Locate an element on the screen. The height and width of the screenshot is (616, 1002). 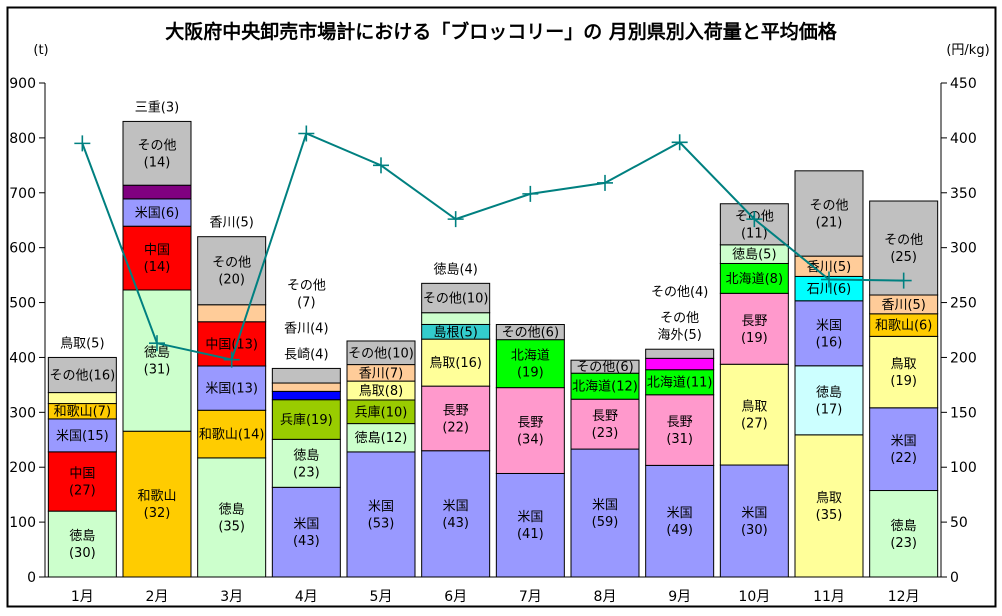
right-axis-tick-label: 150 is located at coordinates (963, 413).